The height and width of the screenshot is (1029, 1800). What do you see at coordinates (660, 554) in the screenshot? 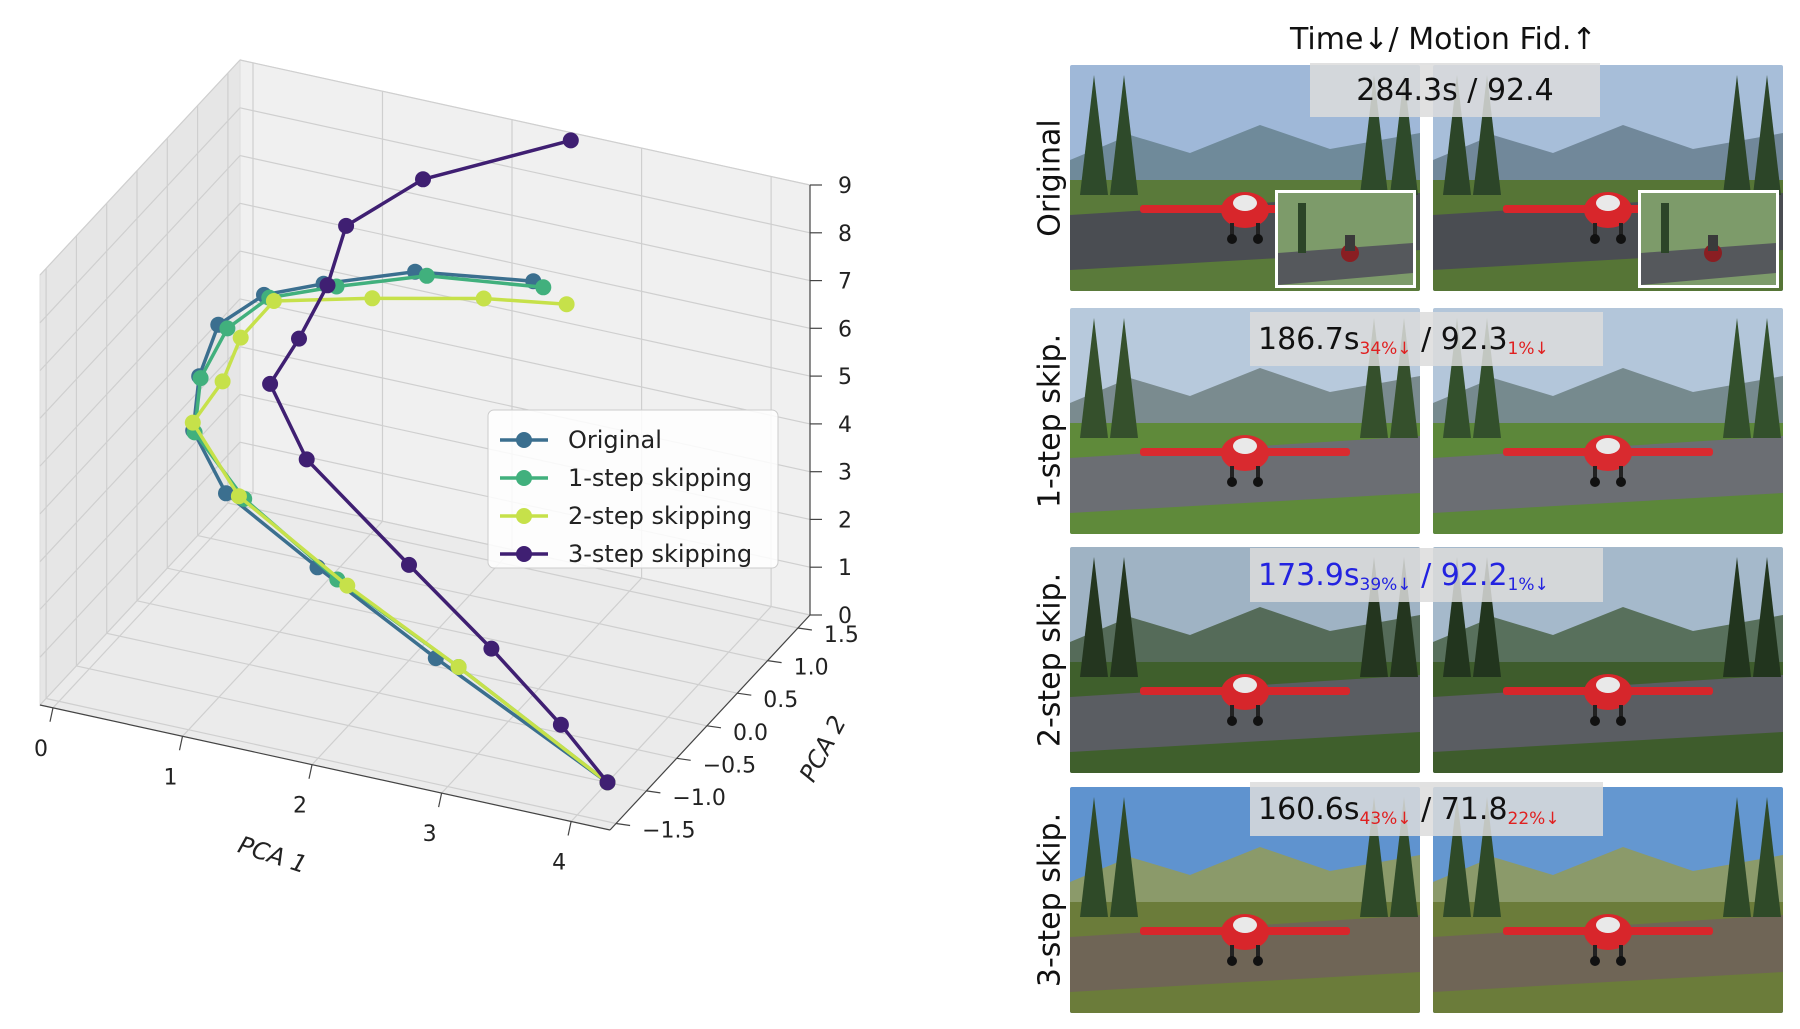
I see `legend-label: 3-step skipping` at bounding box center [660, 554].